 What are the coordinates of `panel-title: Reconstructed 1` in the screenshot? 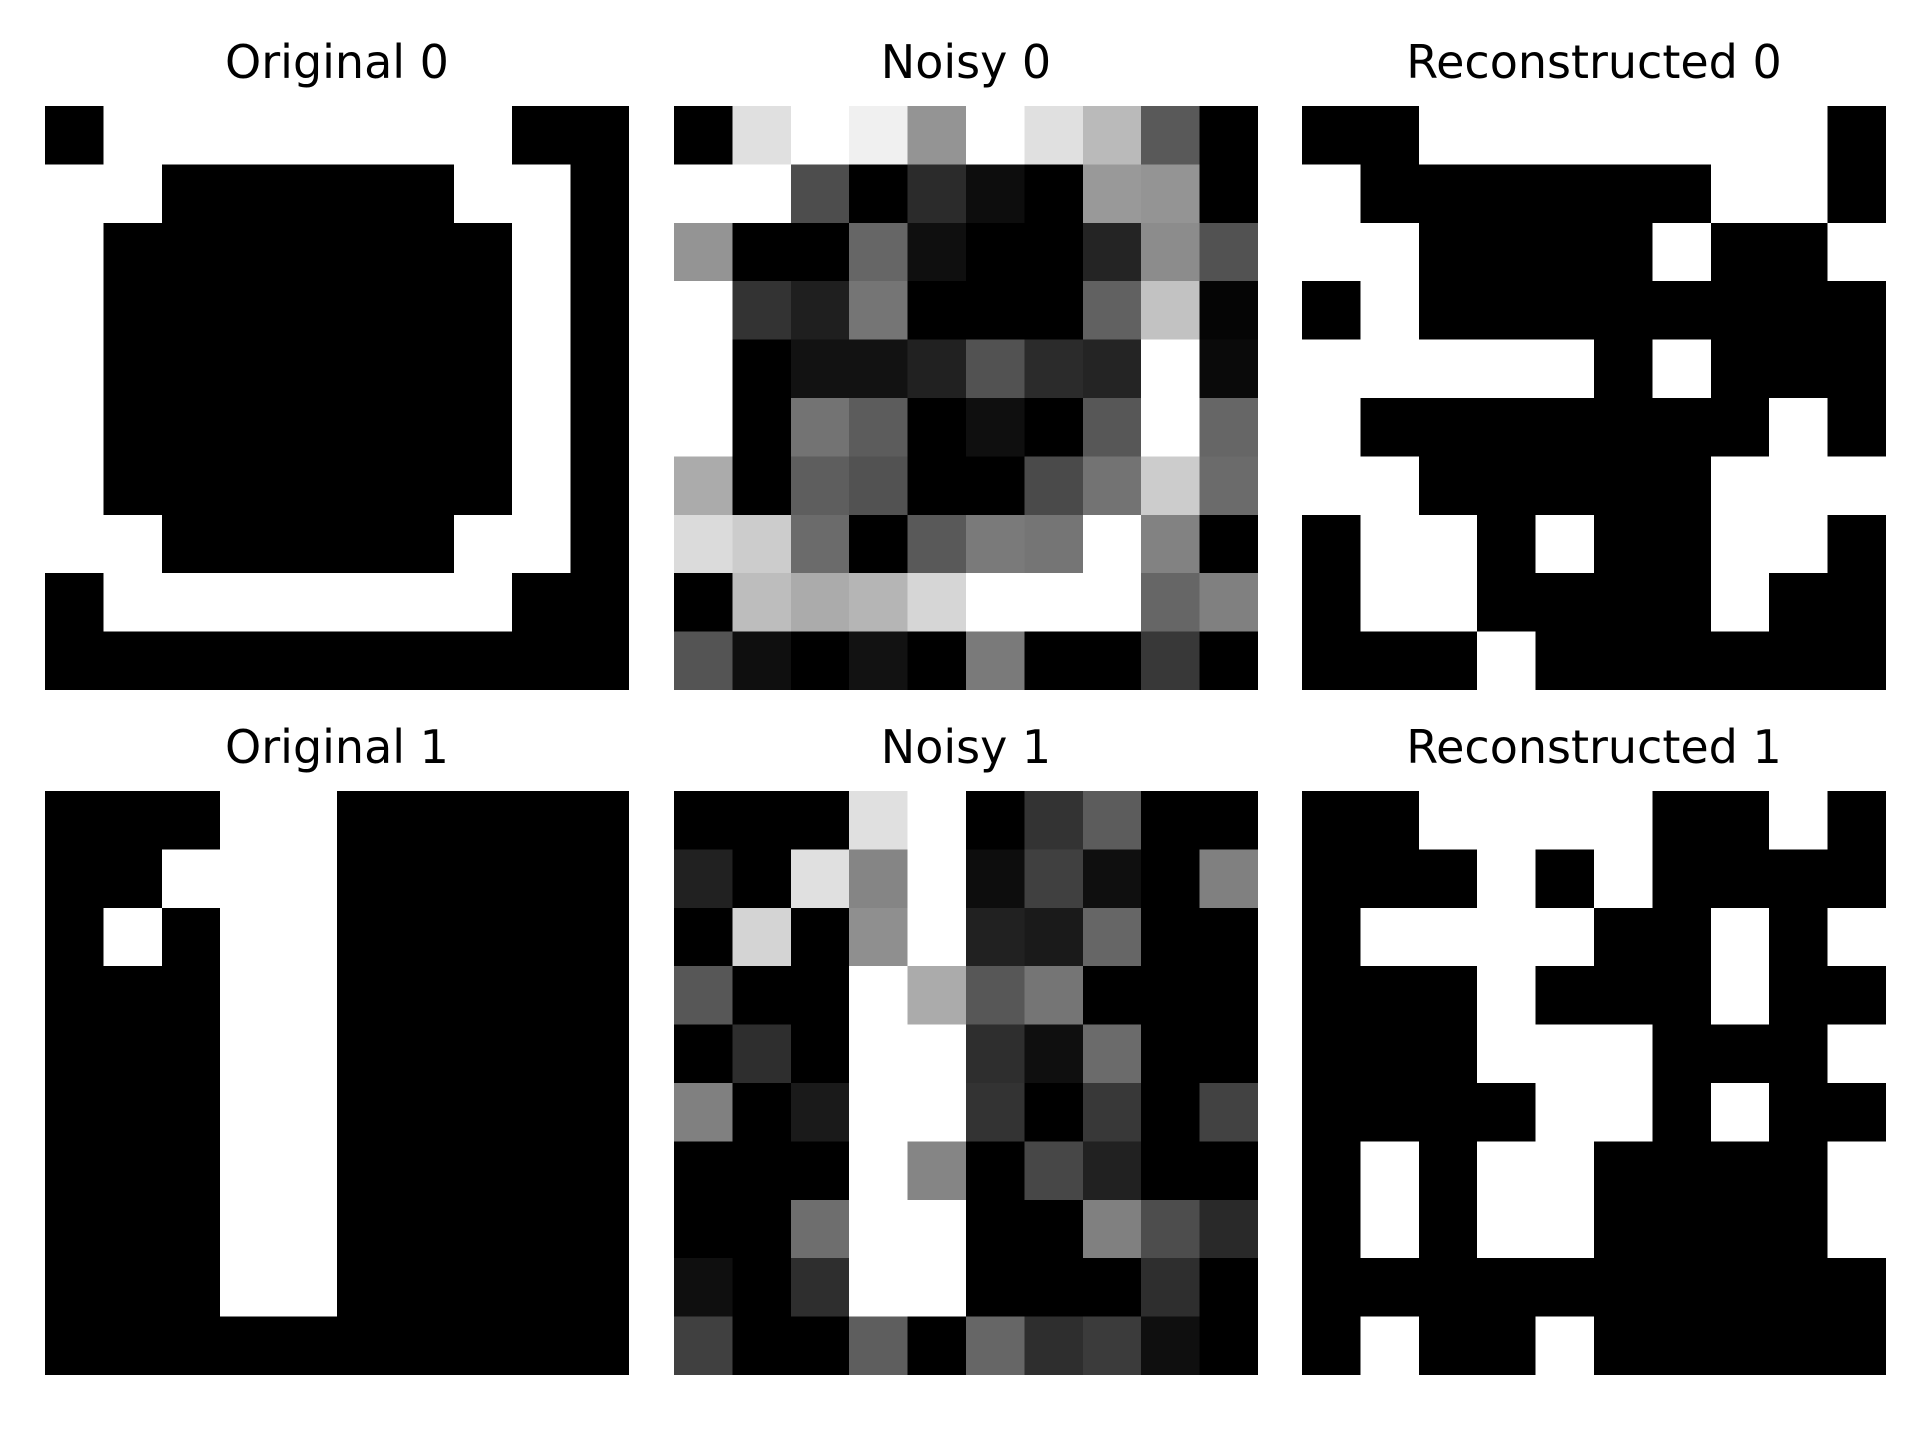 It's located at (1594, 747).